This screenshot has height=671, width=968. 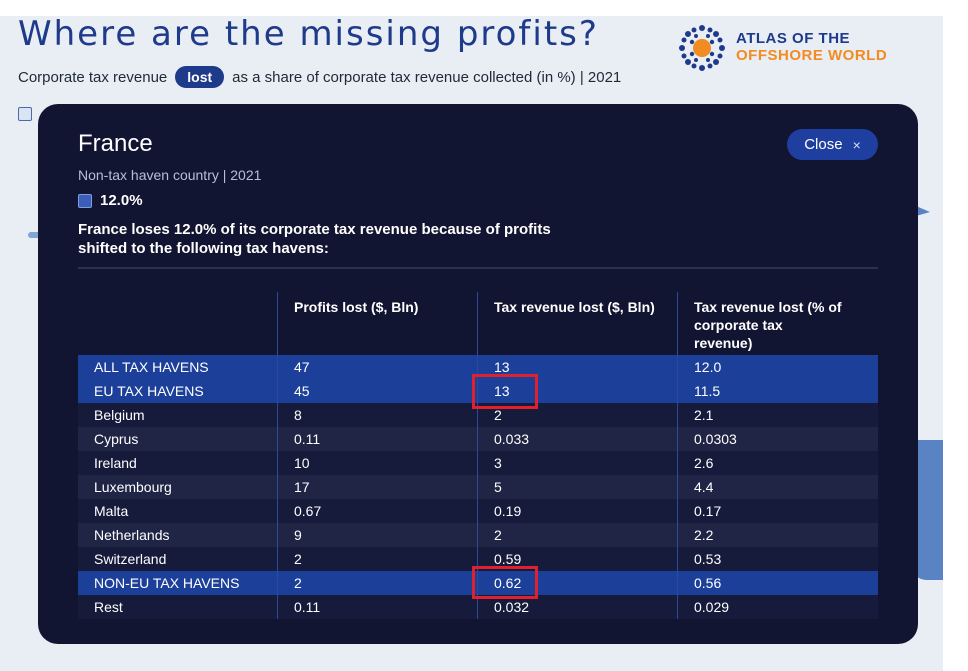 What do you see at coordinates (308, 34) in the screenshot?
I see `page-headline: Where are the missing profits?` at bounding box center [308, 34].